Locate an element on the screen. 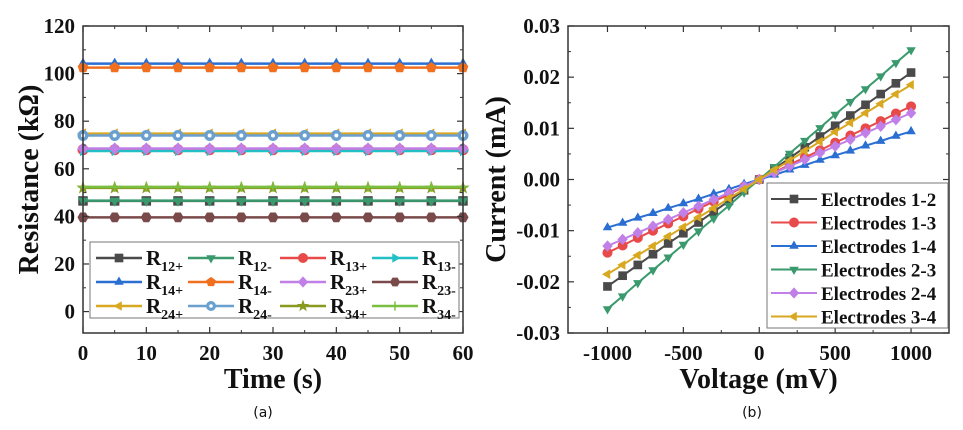 The image size is (963, 430). series-24- is located at coordinates (273, 135).